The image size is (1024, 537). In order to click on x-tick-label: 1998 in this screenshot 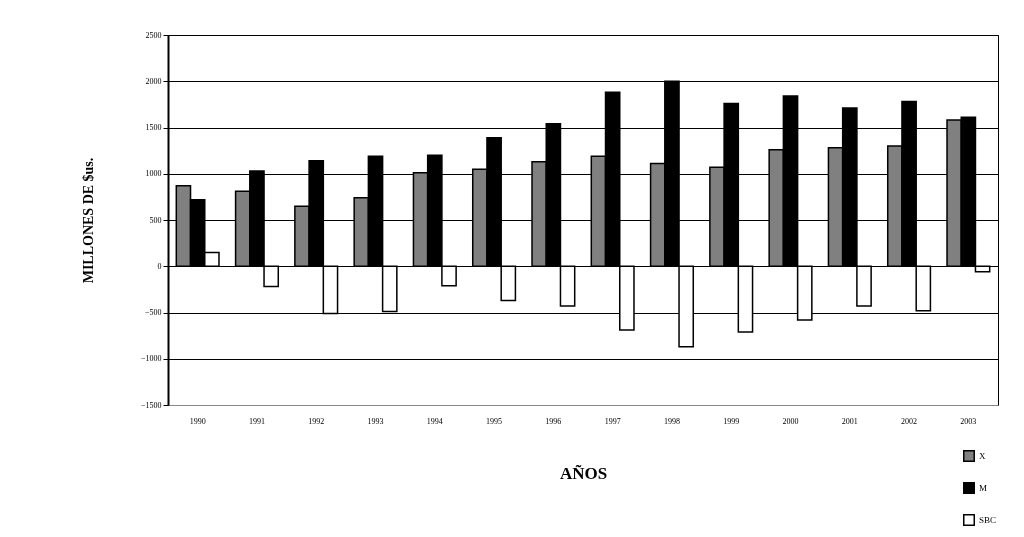, I will do `click(671, 421)`.